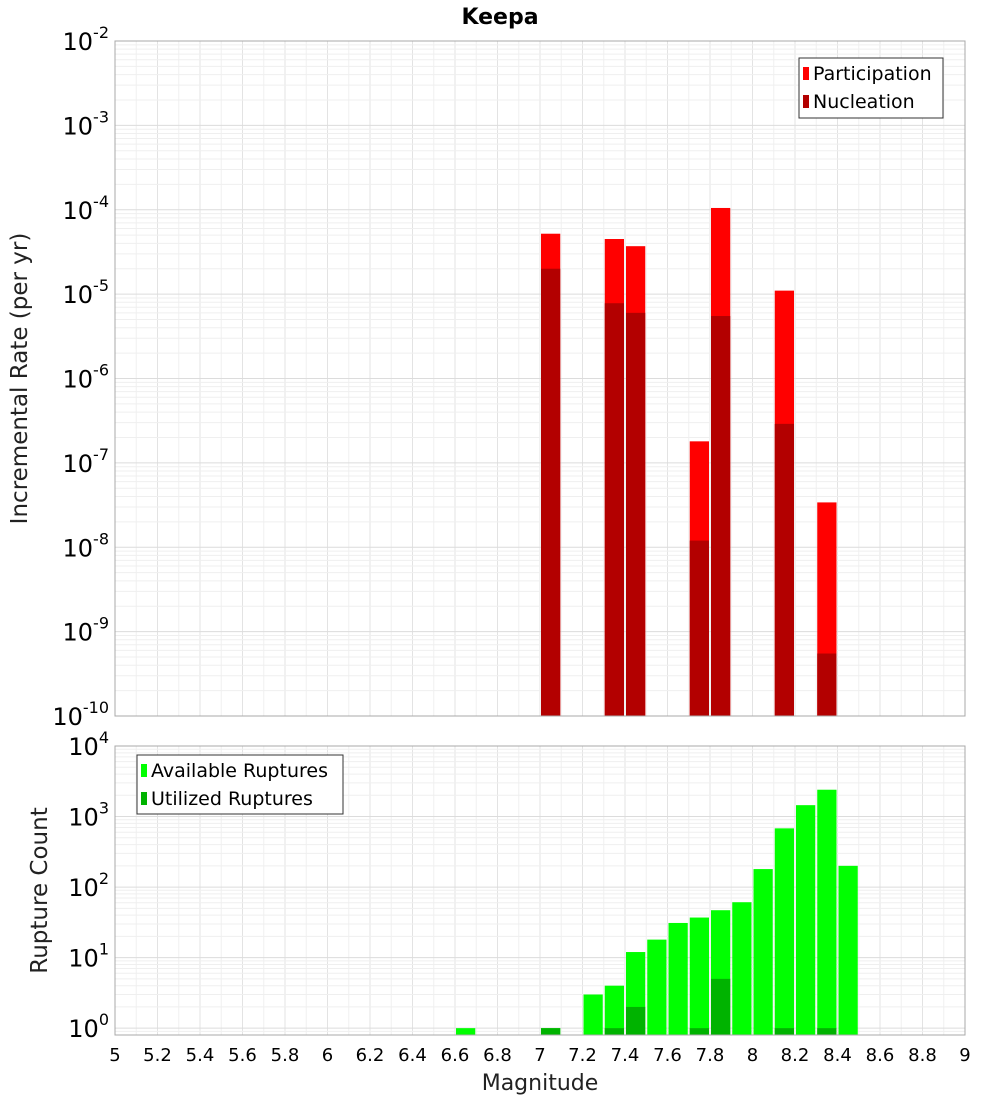 This screenshot has height=1104, width=1000. What do you see at coordinates (88, 744) in the screenshot?
I see `y-tick-label: 10⁴` at bounding box center [88, 744].